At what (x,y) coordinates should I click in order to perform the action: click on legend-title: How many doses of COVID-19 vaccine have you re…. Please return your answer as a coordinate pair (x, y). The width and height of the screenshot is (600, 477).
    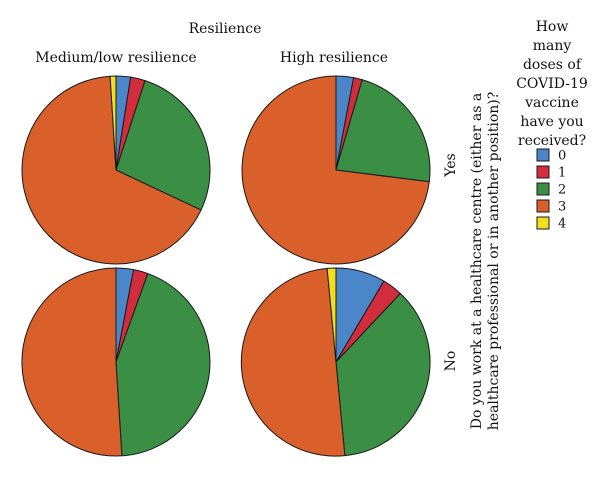
    Looking at the image, I should click on (552, 84).